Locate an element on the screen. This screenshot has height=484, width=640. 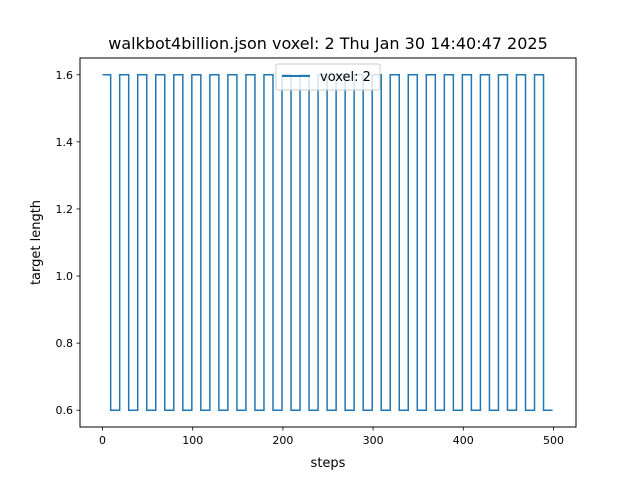
x-axis-label: steps is located at coordinates (328, 463).